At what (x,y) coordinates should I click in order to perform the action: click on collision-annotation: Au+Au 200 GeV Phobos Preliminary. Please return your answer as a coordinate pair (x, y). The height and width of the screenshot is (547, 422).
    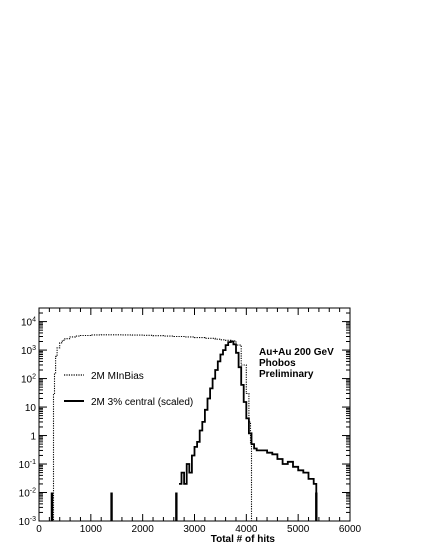
    Looking at the image, I should click on (296, 363).